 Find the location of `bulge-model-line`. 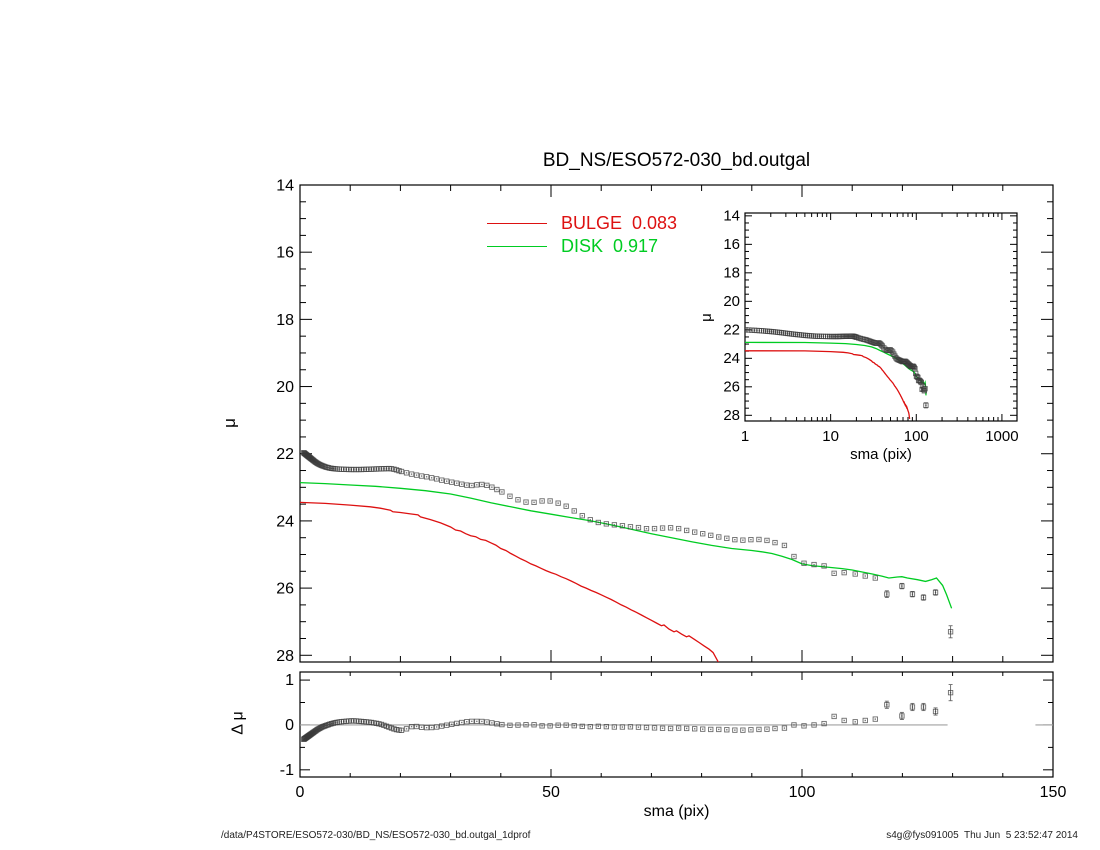

bulge-model-line is located at coordinates (510, 581).